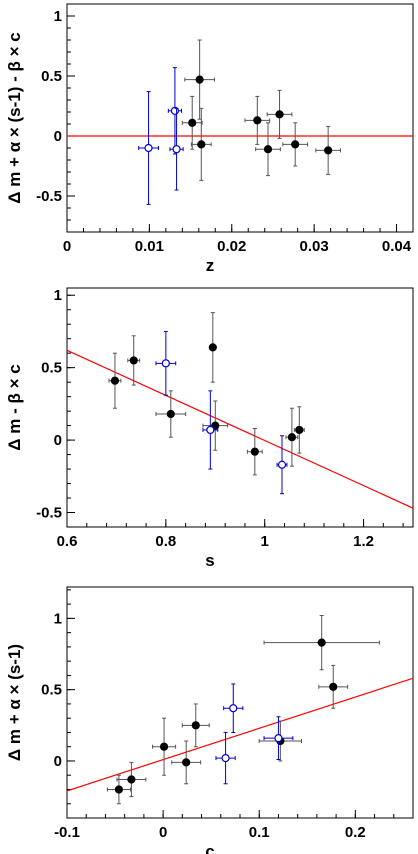 The image size is (418, 854). What do you see at coordinates (259, 832) in the screenshot?
I see `x-tick-label: 0.1` at bounding box center [259, 832].